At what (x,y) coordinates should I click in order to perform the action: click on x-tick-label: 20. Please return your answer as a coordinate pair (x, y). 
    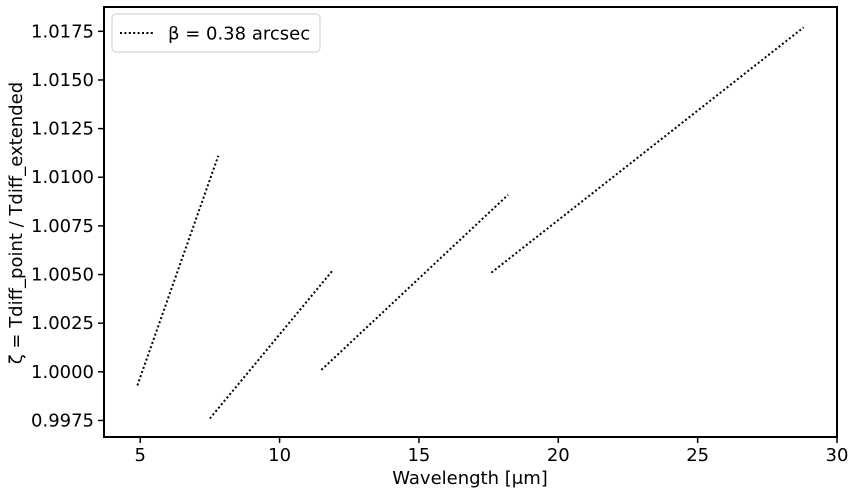
    Looking at the image, I should click on (558, 455).